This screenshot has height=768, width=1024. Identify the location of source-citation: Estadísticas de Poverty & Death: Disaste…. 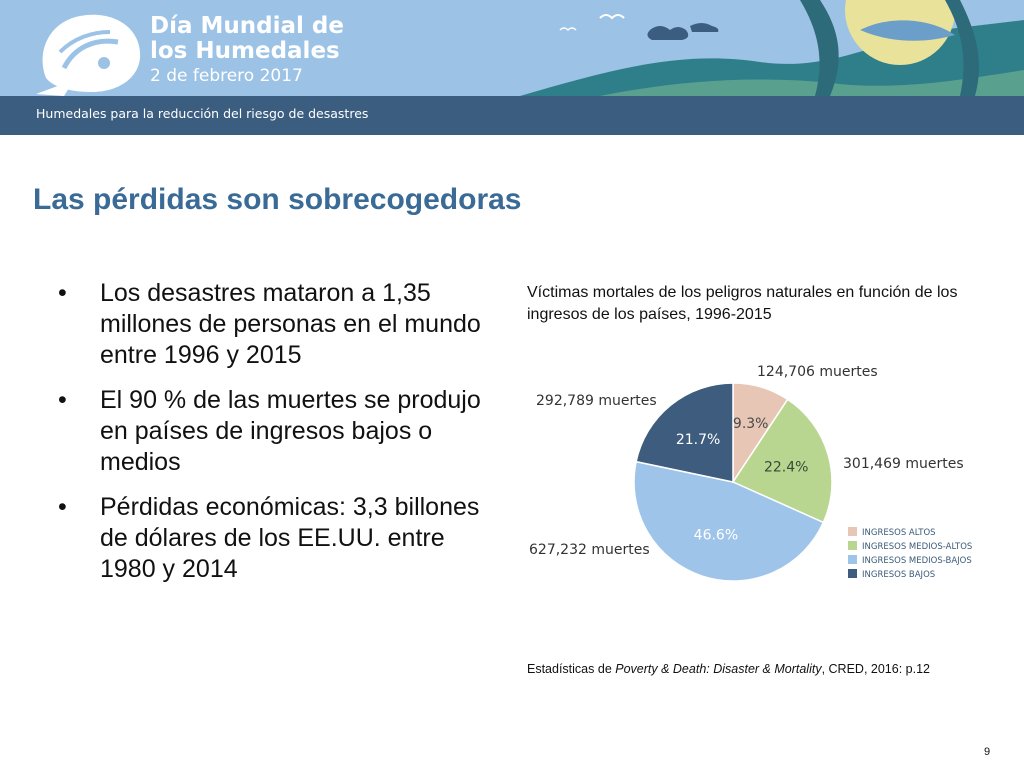
(728, 669).